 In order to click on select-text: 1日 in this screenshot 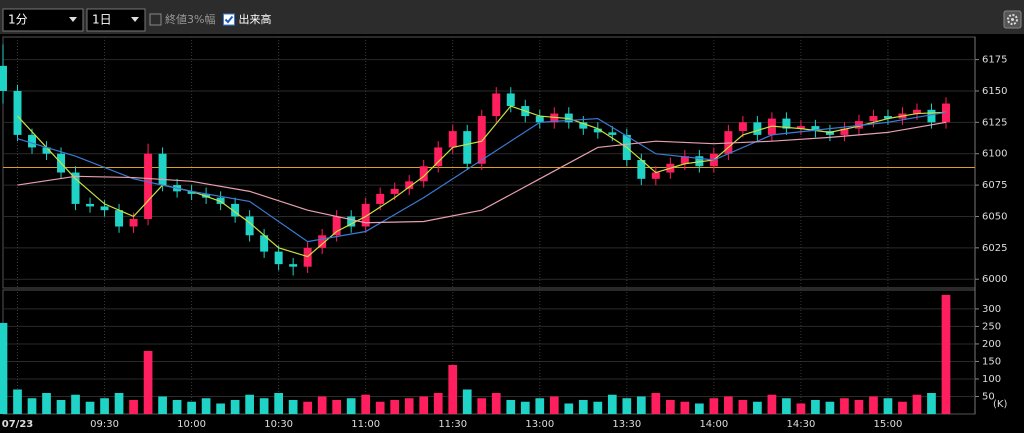, I will do `click(102, 20)`.